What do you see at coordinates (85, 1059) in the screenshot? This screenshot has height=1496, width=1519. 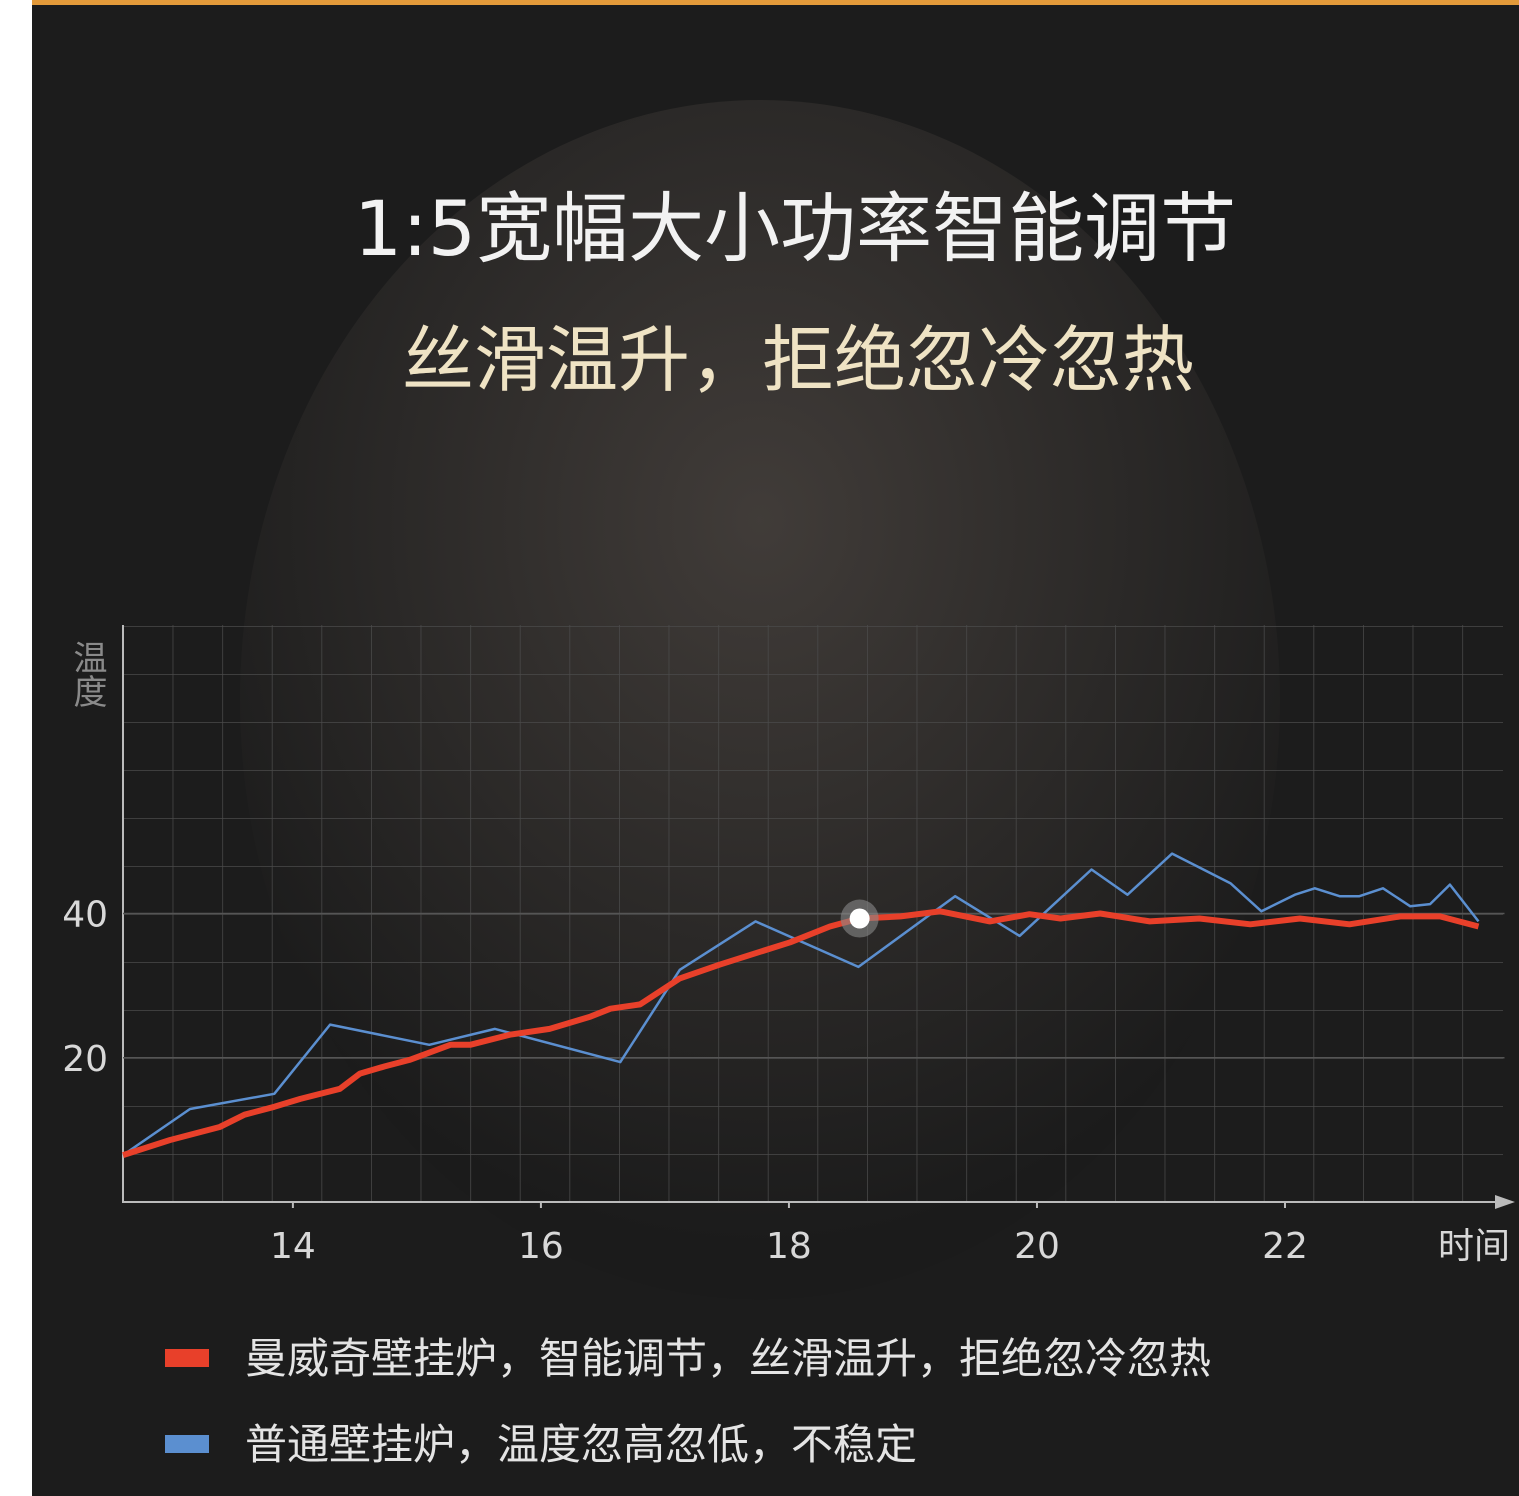 I see `y-tick-label: 20` at bounding box center [85, 1059].